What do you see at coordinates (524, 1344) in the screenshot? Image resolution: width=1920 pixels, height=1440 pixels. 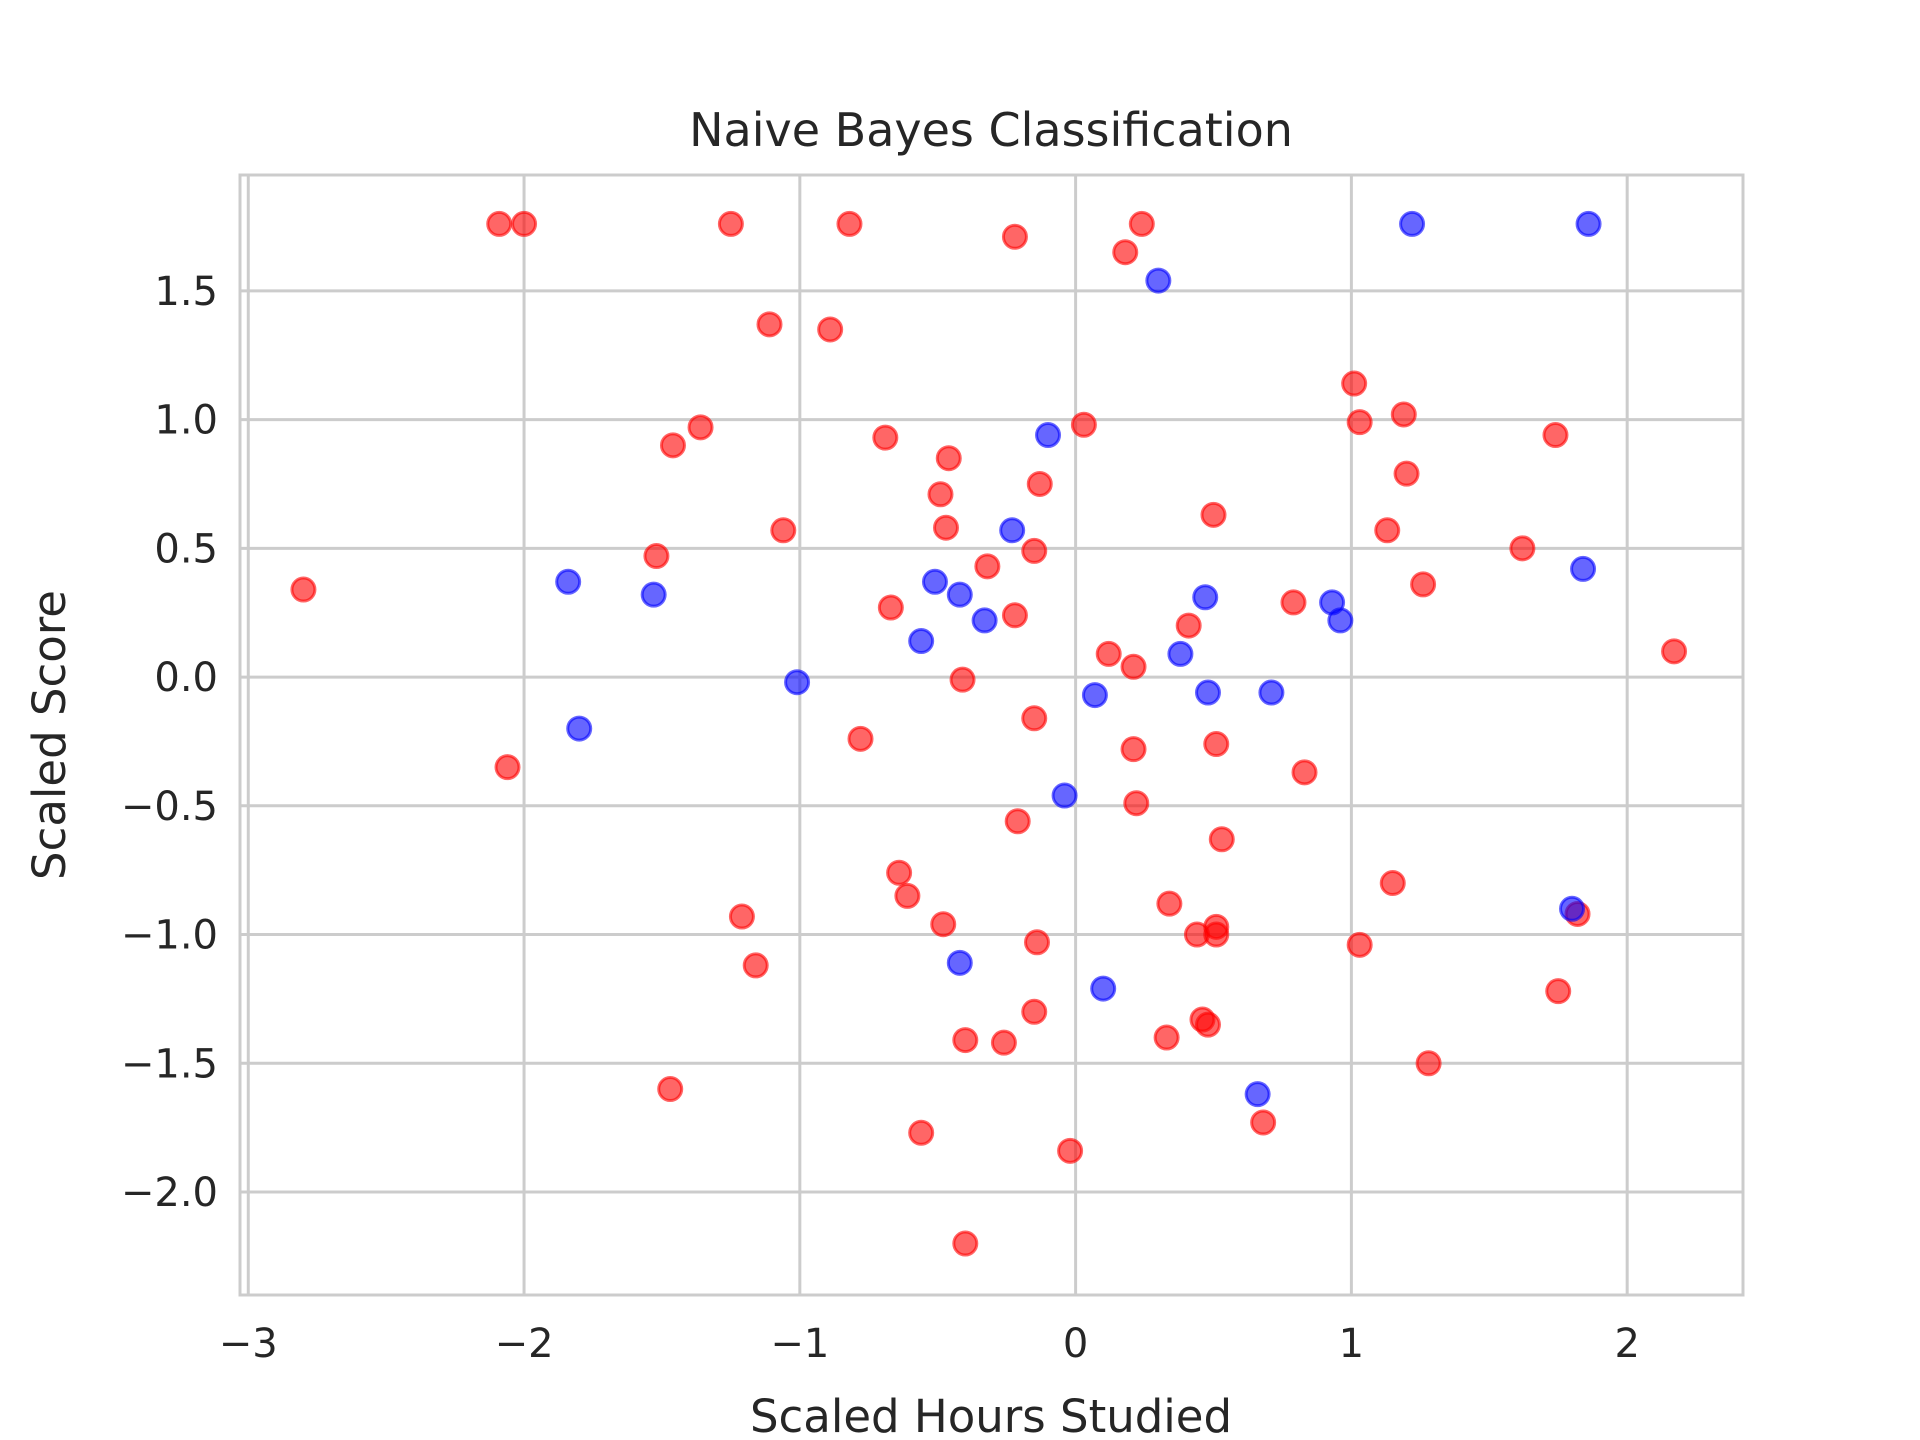 I see `x-tick-label: −2` at bounding box center [524, 1344].